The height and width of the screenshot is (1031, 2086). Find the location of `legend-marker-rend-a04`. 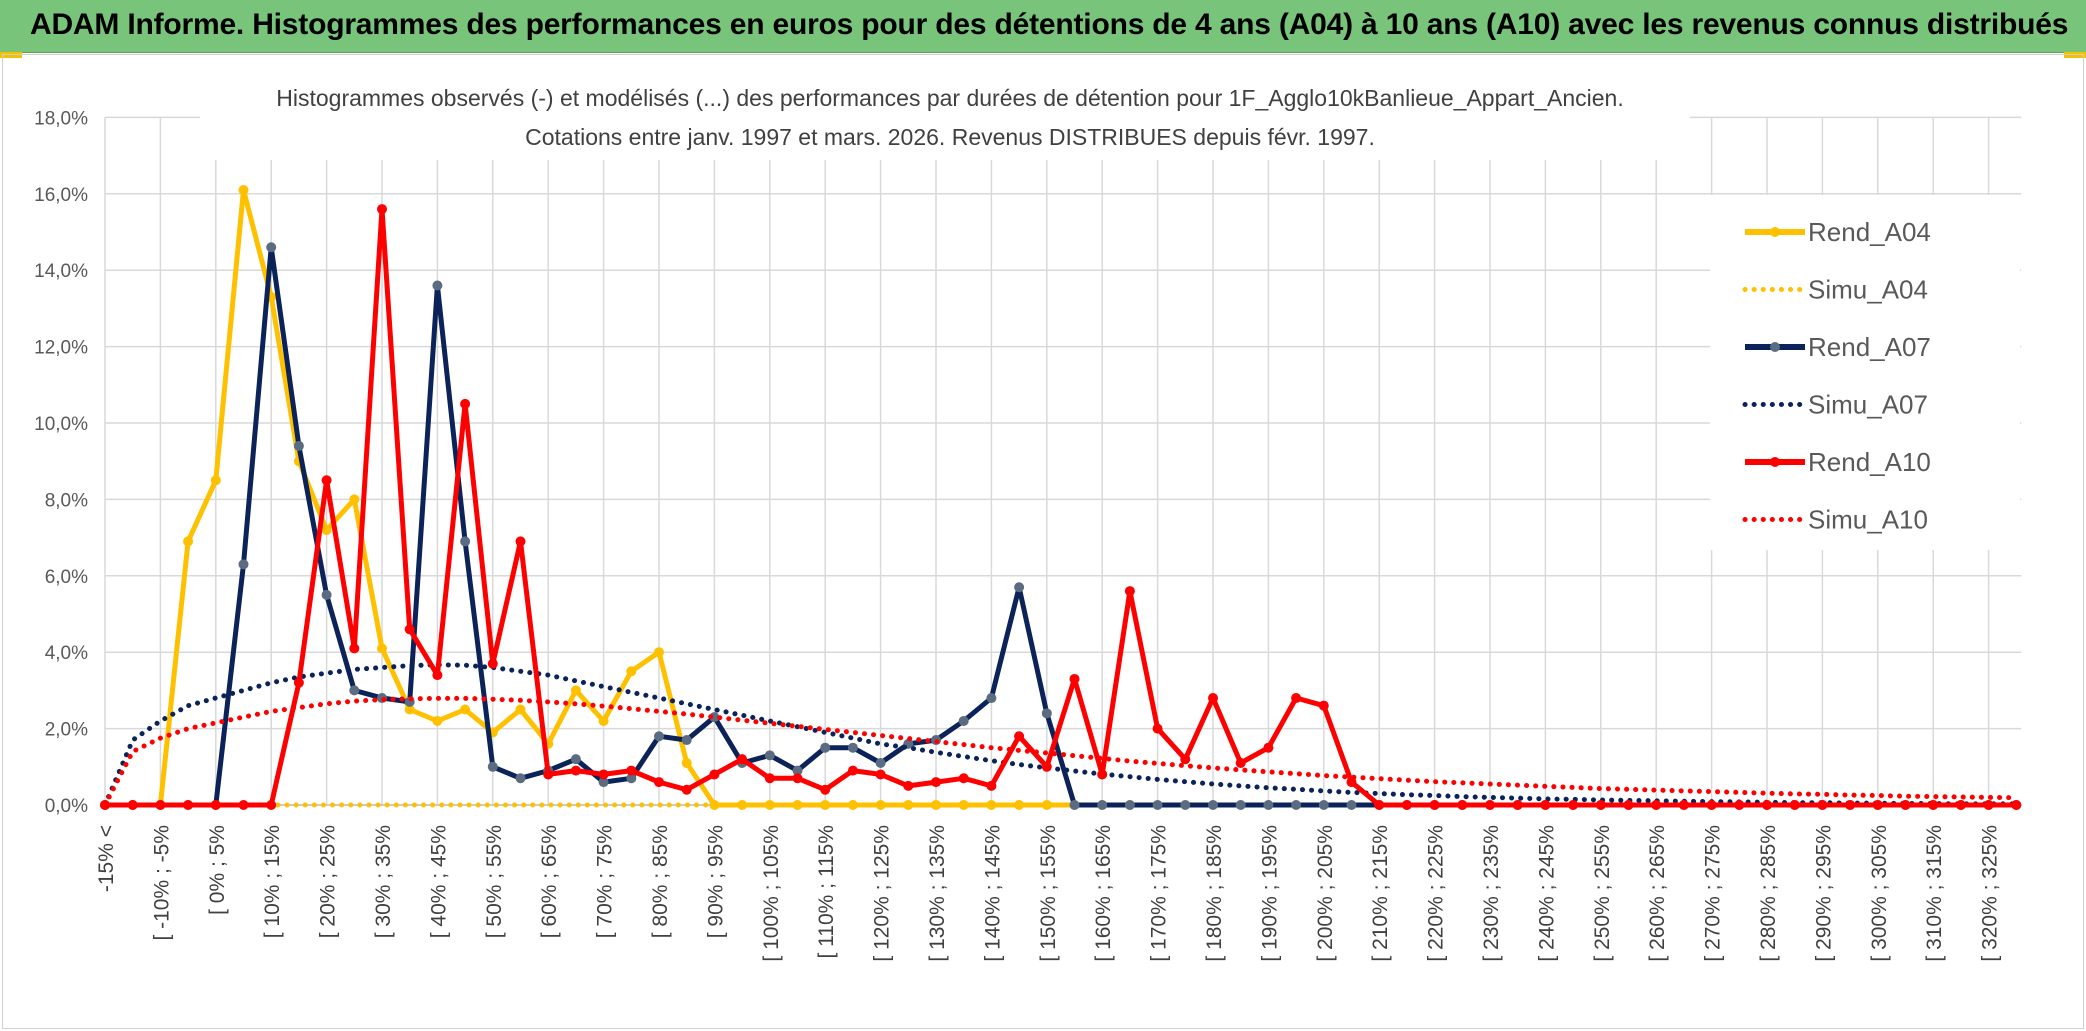

legend-marker-rend-a04 is located at coordinates (1775, 232).